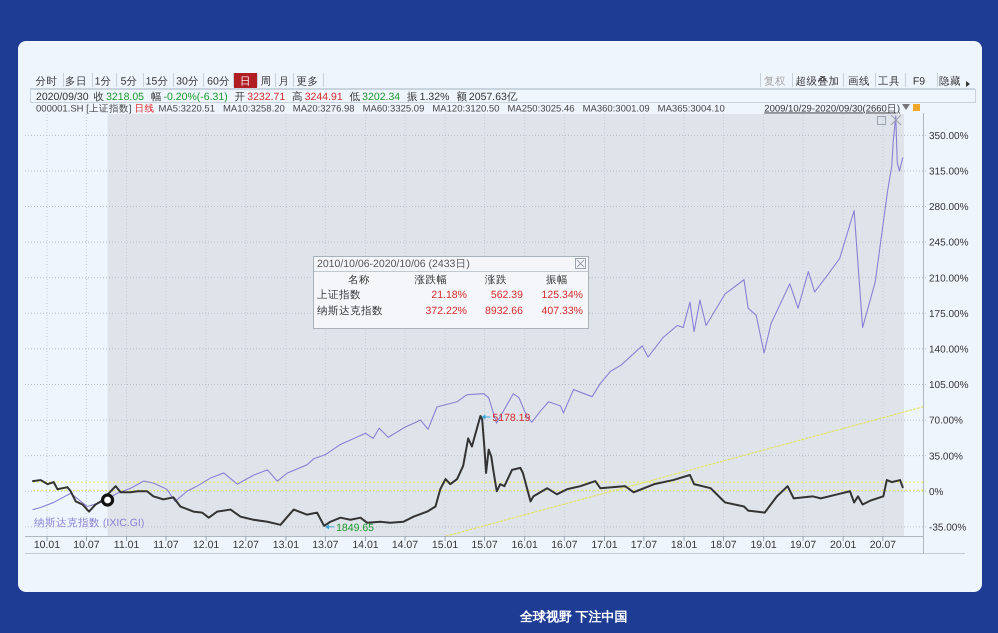 Image resolution: width=998 pixels, height=633 pixels. I want to click on text: 日, so click(245, 82).